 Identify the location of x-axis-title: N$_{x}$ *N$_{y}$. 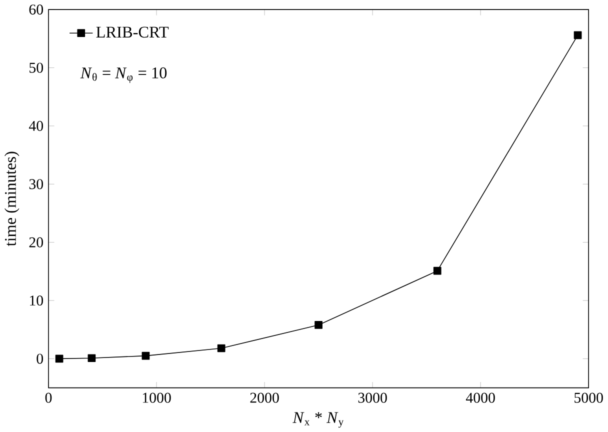
(318, 420).